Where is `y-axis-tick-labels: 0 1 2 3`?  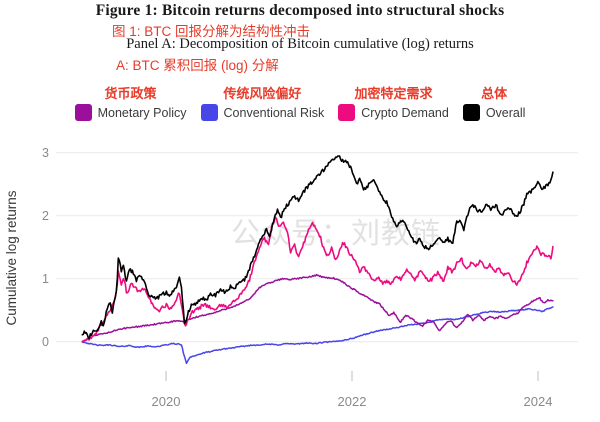
y-axis-tick-labels: 0 1 2 3 is located at coordinates (45, 247).